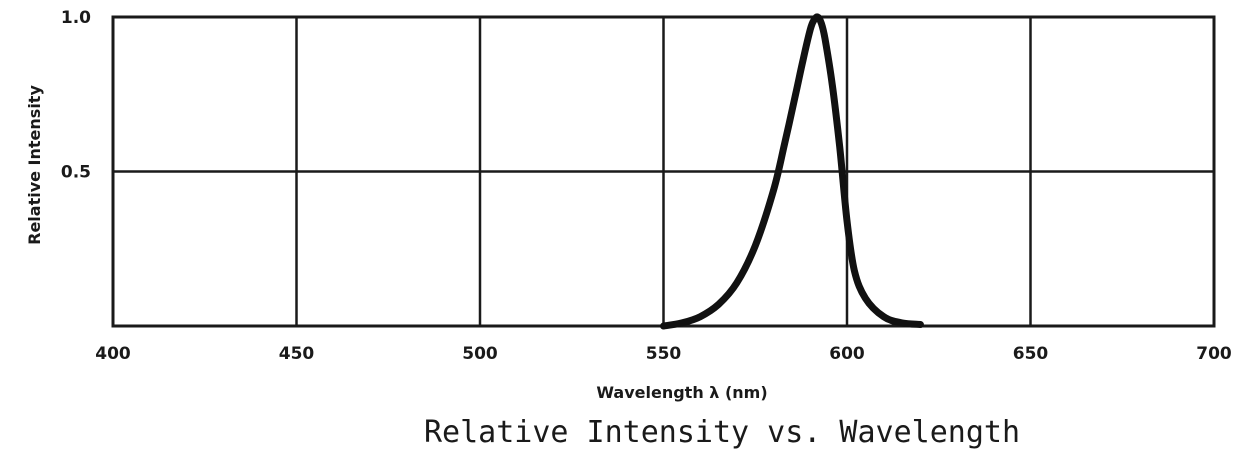 This screenshot has height=450, width=1246. Describe the element at coordinates (297, 354) in the screenshot. I see `x-tick-label: 450` at that location.